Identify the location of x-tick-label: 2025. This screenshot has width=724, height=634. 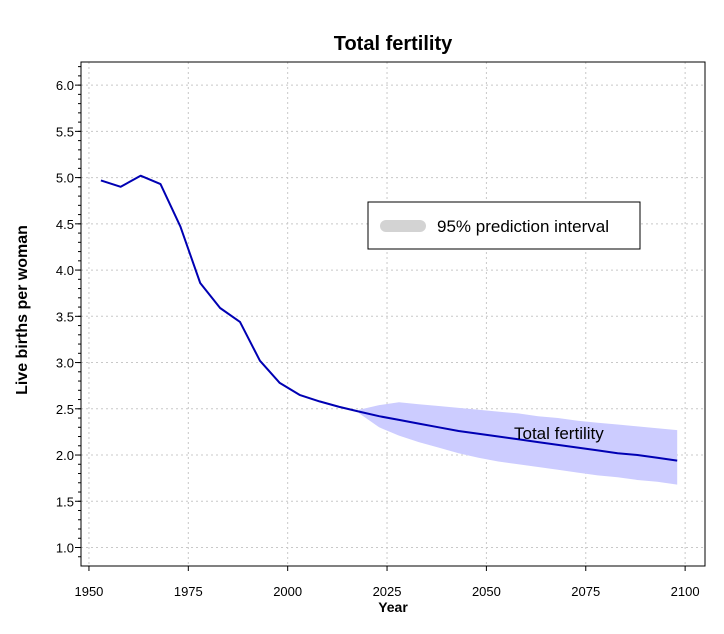
(387, 591).